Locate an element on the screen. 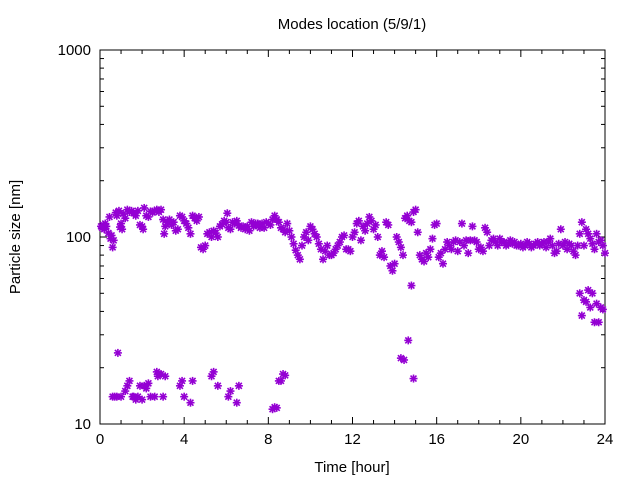  x-tick-label: 20 is located at coordinates (520, 439).